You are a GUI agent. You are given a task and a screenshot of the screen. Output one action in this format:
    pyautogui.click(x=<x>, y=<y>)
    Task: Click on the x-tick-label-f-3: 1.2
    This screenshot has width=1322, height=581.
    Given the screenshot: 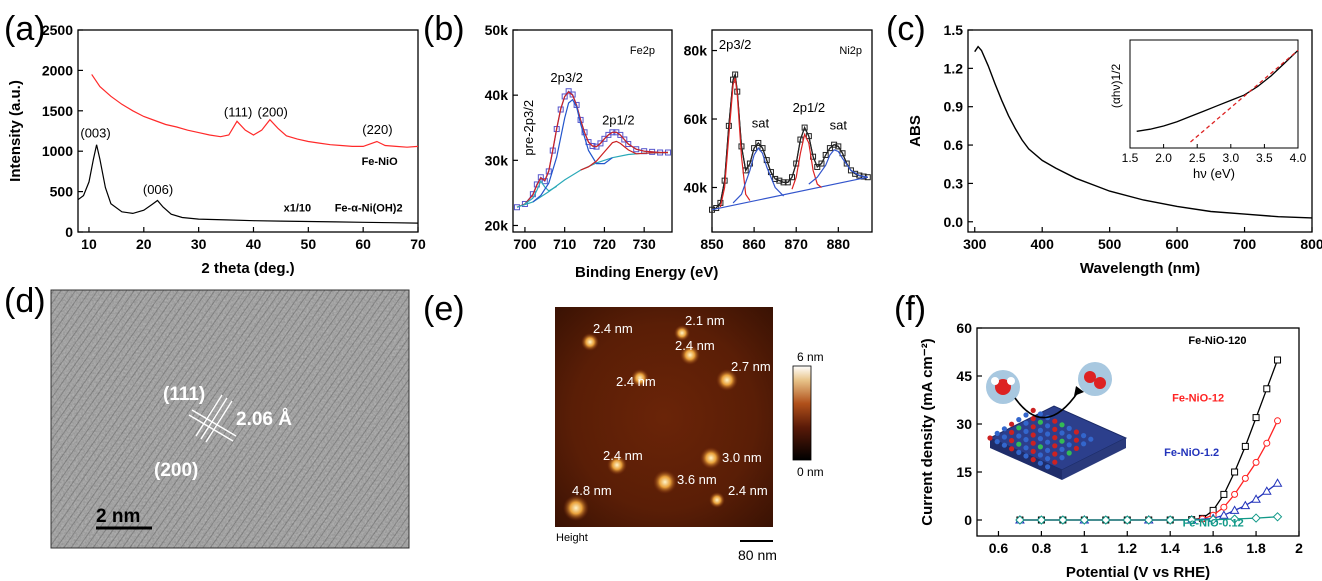 What is the action you would take?
    pyautogui.click(x=1128, y=548)
    